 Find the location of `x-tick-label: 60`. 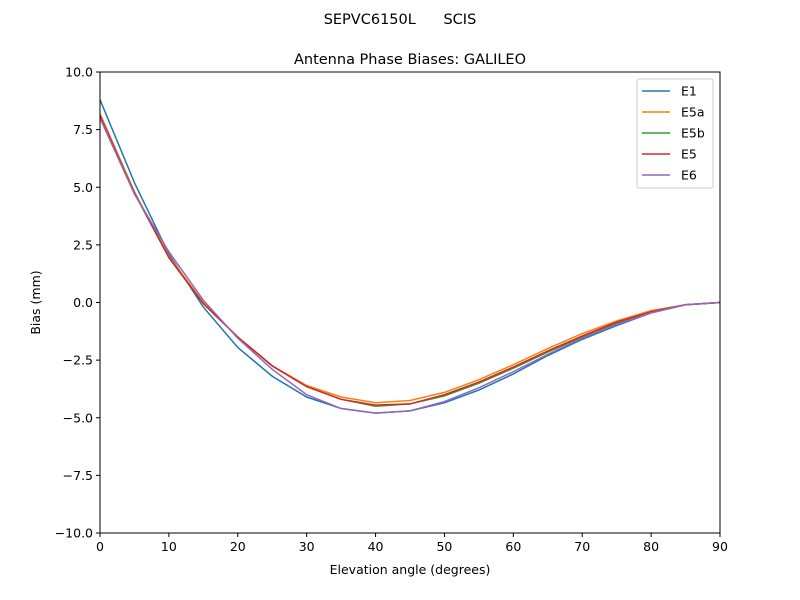

x-tick-label: 60 is located at coordinates (513, 546).